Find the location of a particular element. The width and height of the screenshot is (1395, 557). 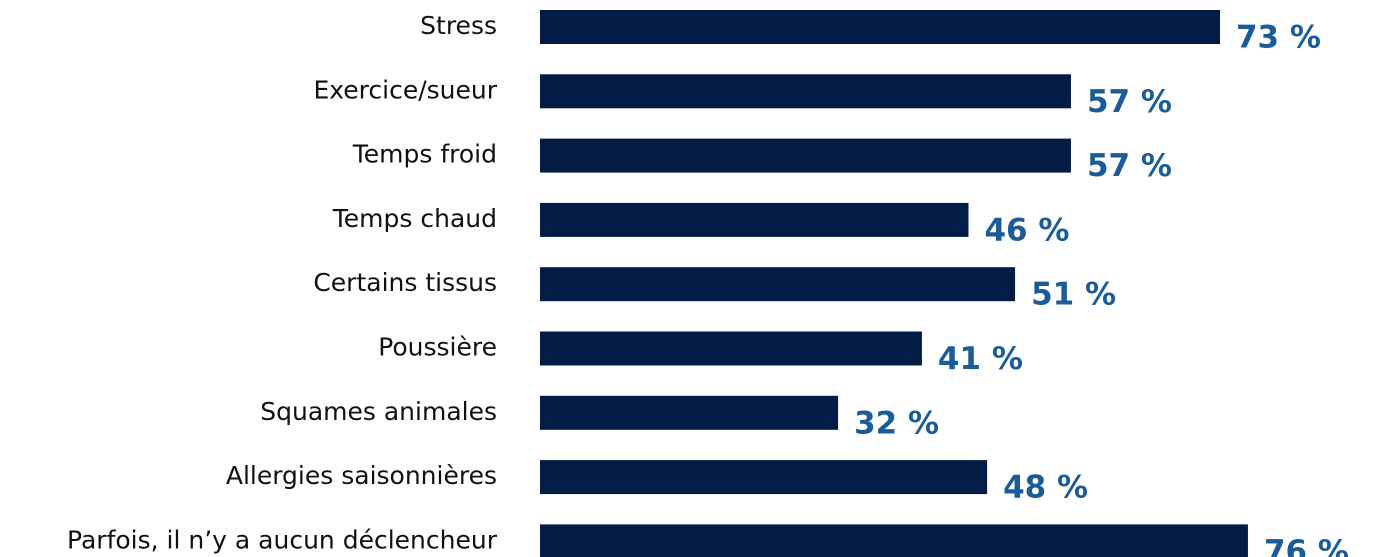

category-label: Temps chaud is located at coordinates (414, 218).